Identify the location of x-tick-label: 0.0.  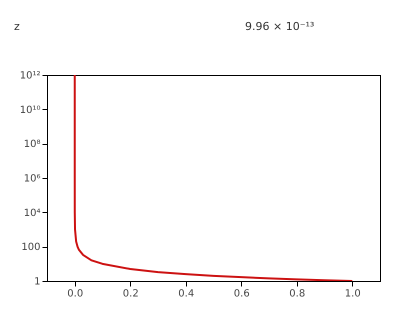
(75, 294).